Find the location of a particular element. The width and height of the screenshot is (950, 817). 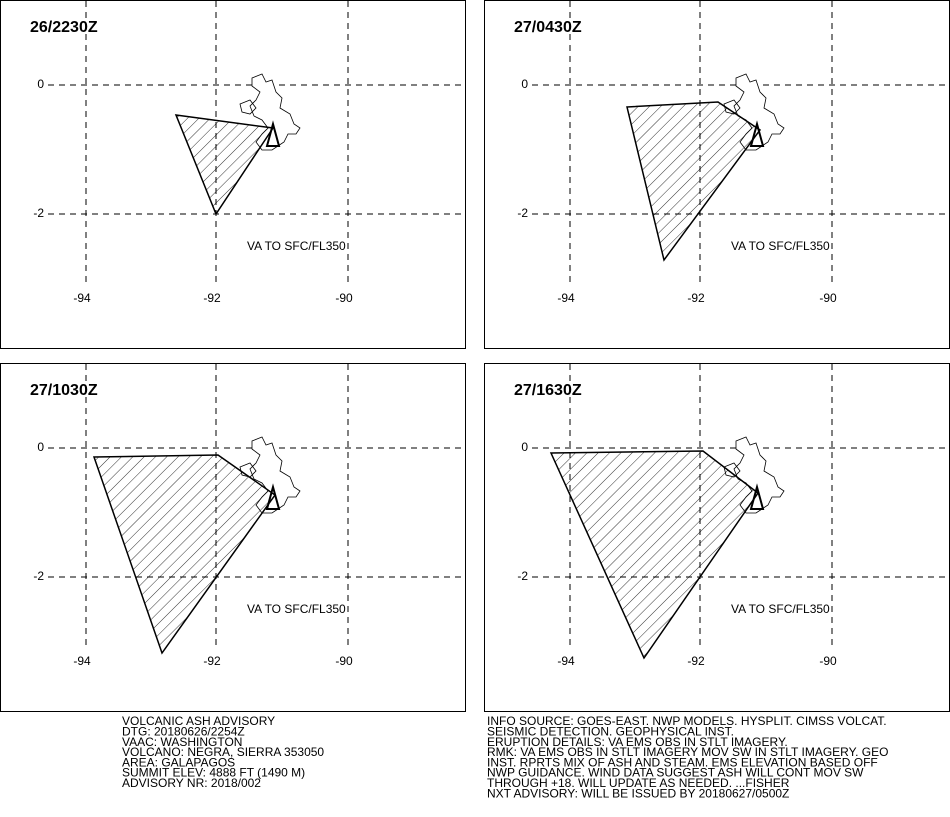

panel-title: 27/0430Z is located at coordinates (548, 27).